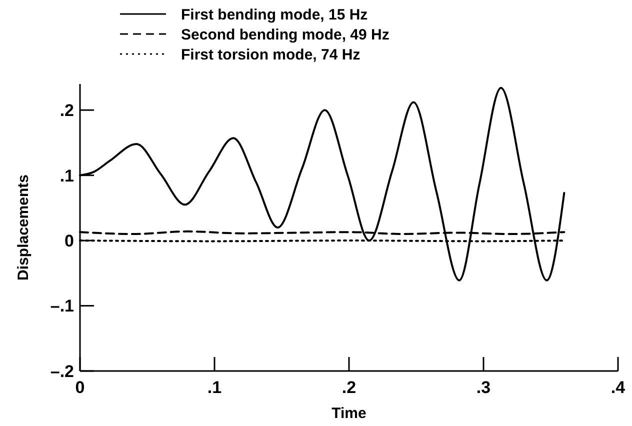  Describe the element at coordinates (62, 306) in the screenshot. I see `y-tick-label: –.1` at that location.